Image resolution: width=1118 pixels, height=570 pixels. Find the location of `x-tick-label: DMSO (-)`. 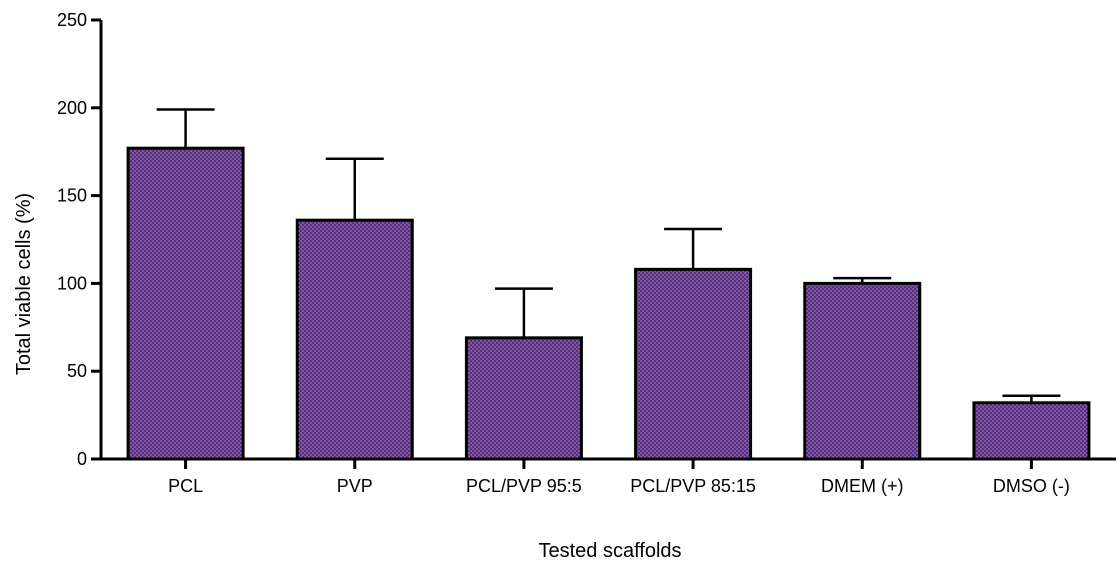

x-tick-label: DMSO (-) is located at coordinates (1031, 486).